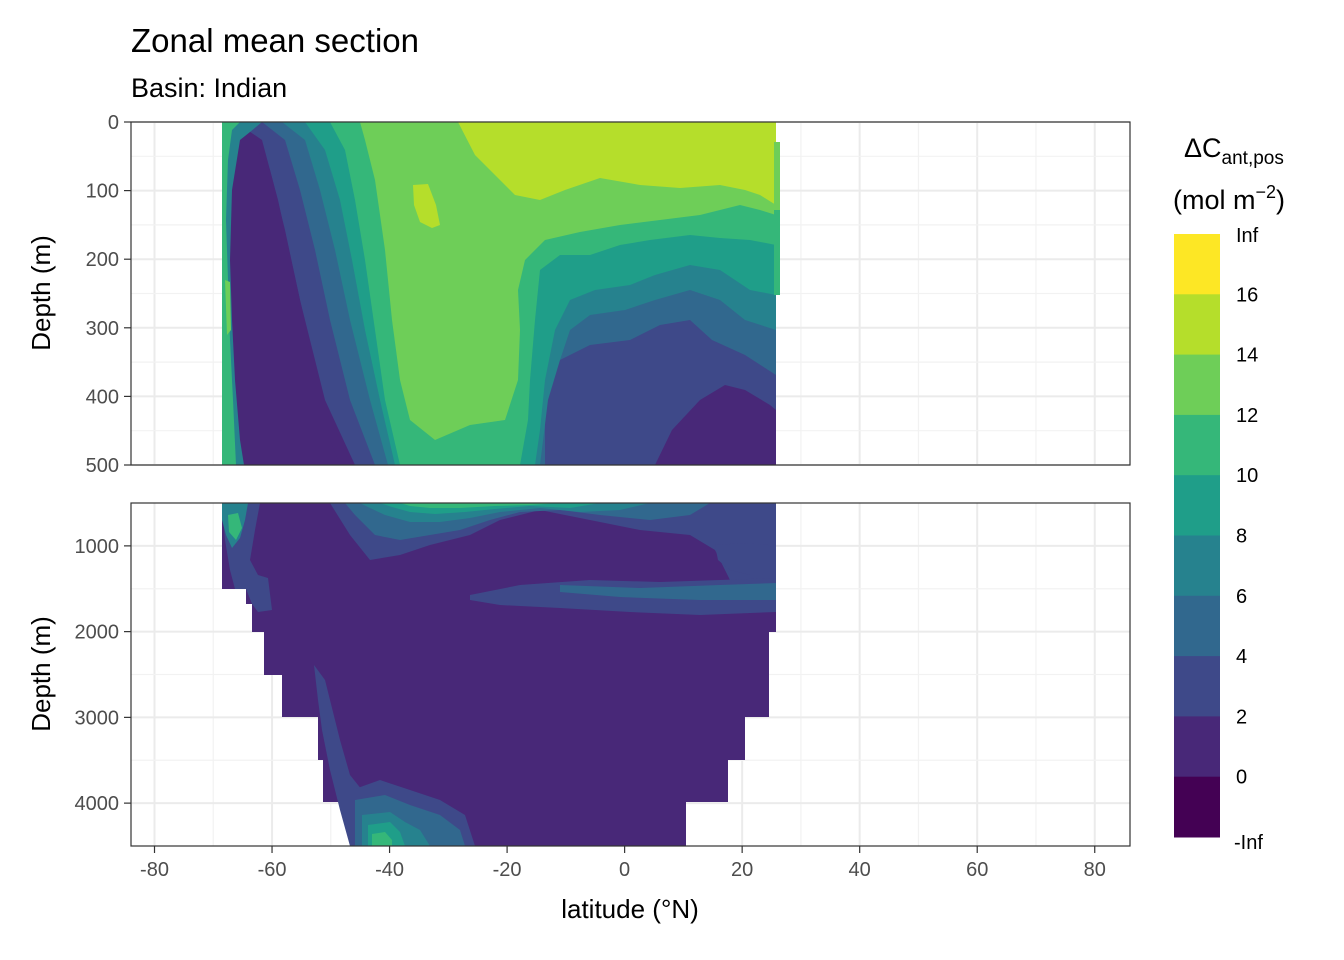  What do you see at coordinates (228, 307) in the screenshot?
I see `upper-field-coastal-streak-bright` at bounding box center [228, 307].